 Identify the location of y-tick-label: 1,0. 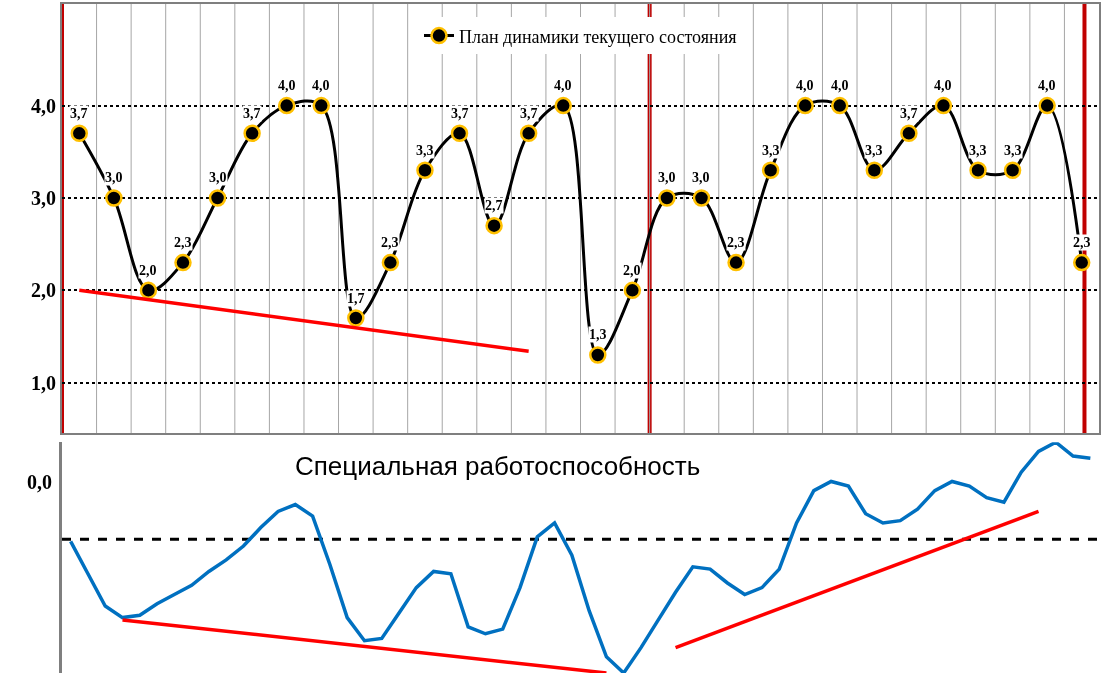
(43, 382).